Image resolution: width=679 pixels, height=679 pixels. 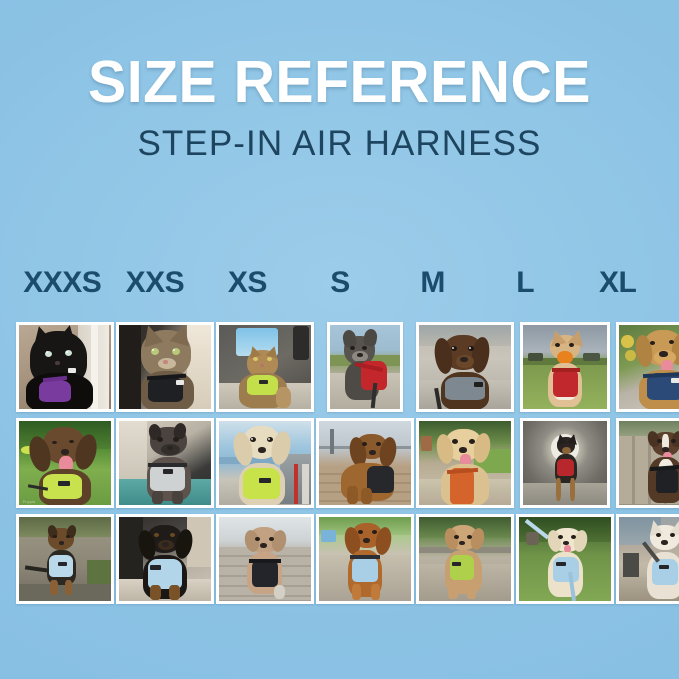 I want to click on size-labels-row: XXXS XXS XS S M L XL, so click(x=340, y=283).